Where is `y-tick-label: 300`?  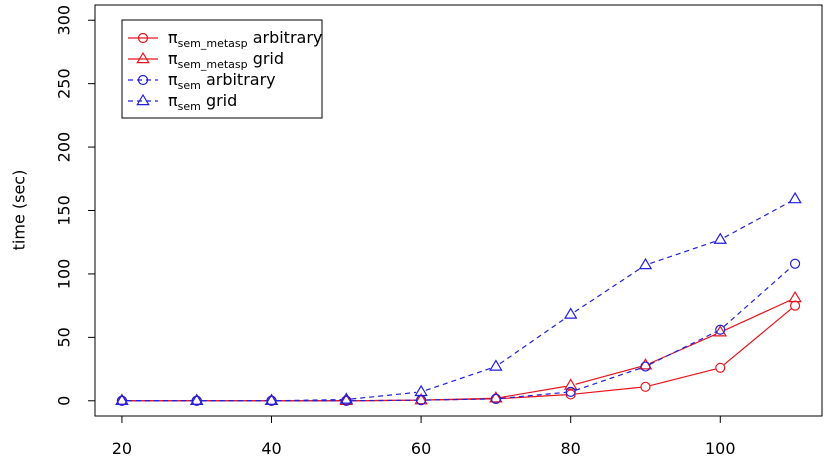
y-tick-label: 300 is located at coordinates (64, 20).